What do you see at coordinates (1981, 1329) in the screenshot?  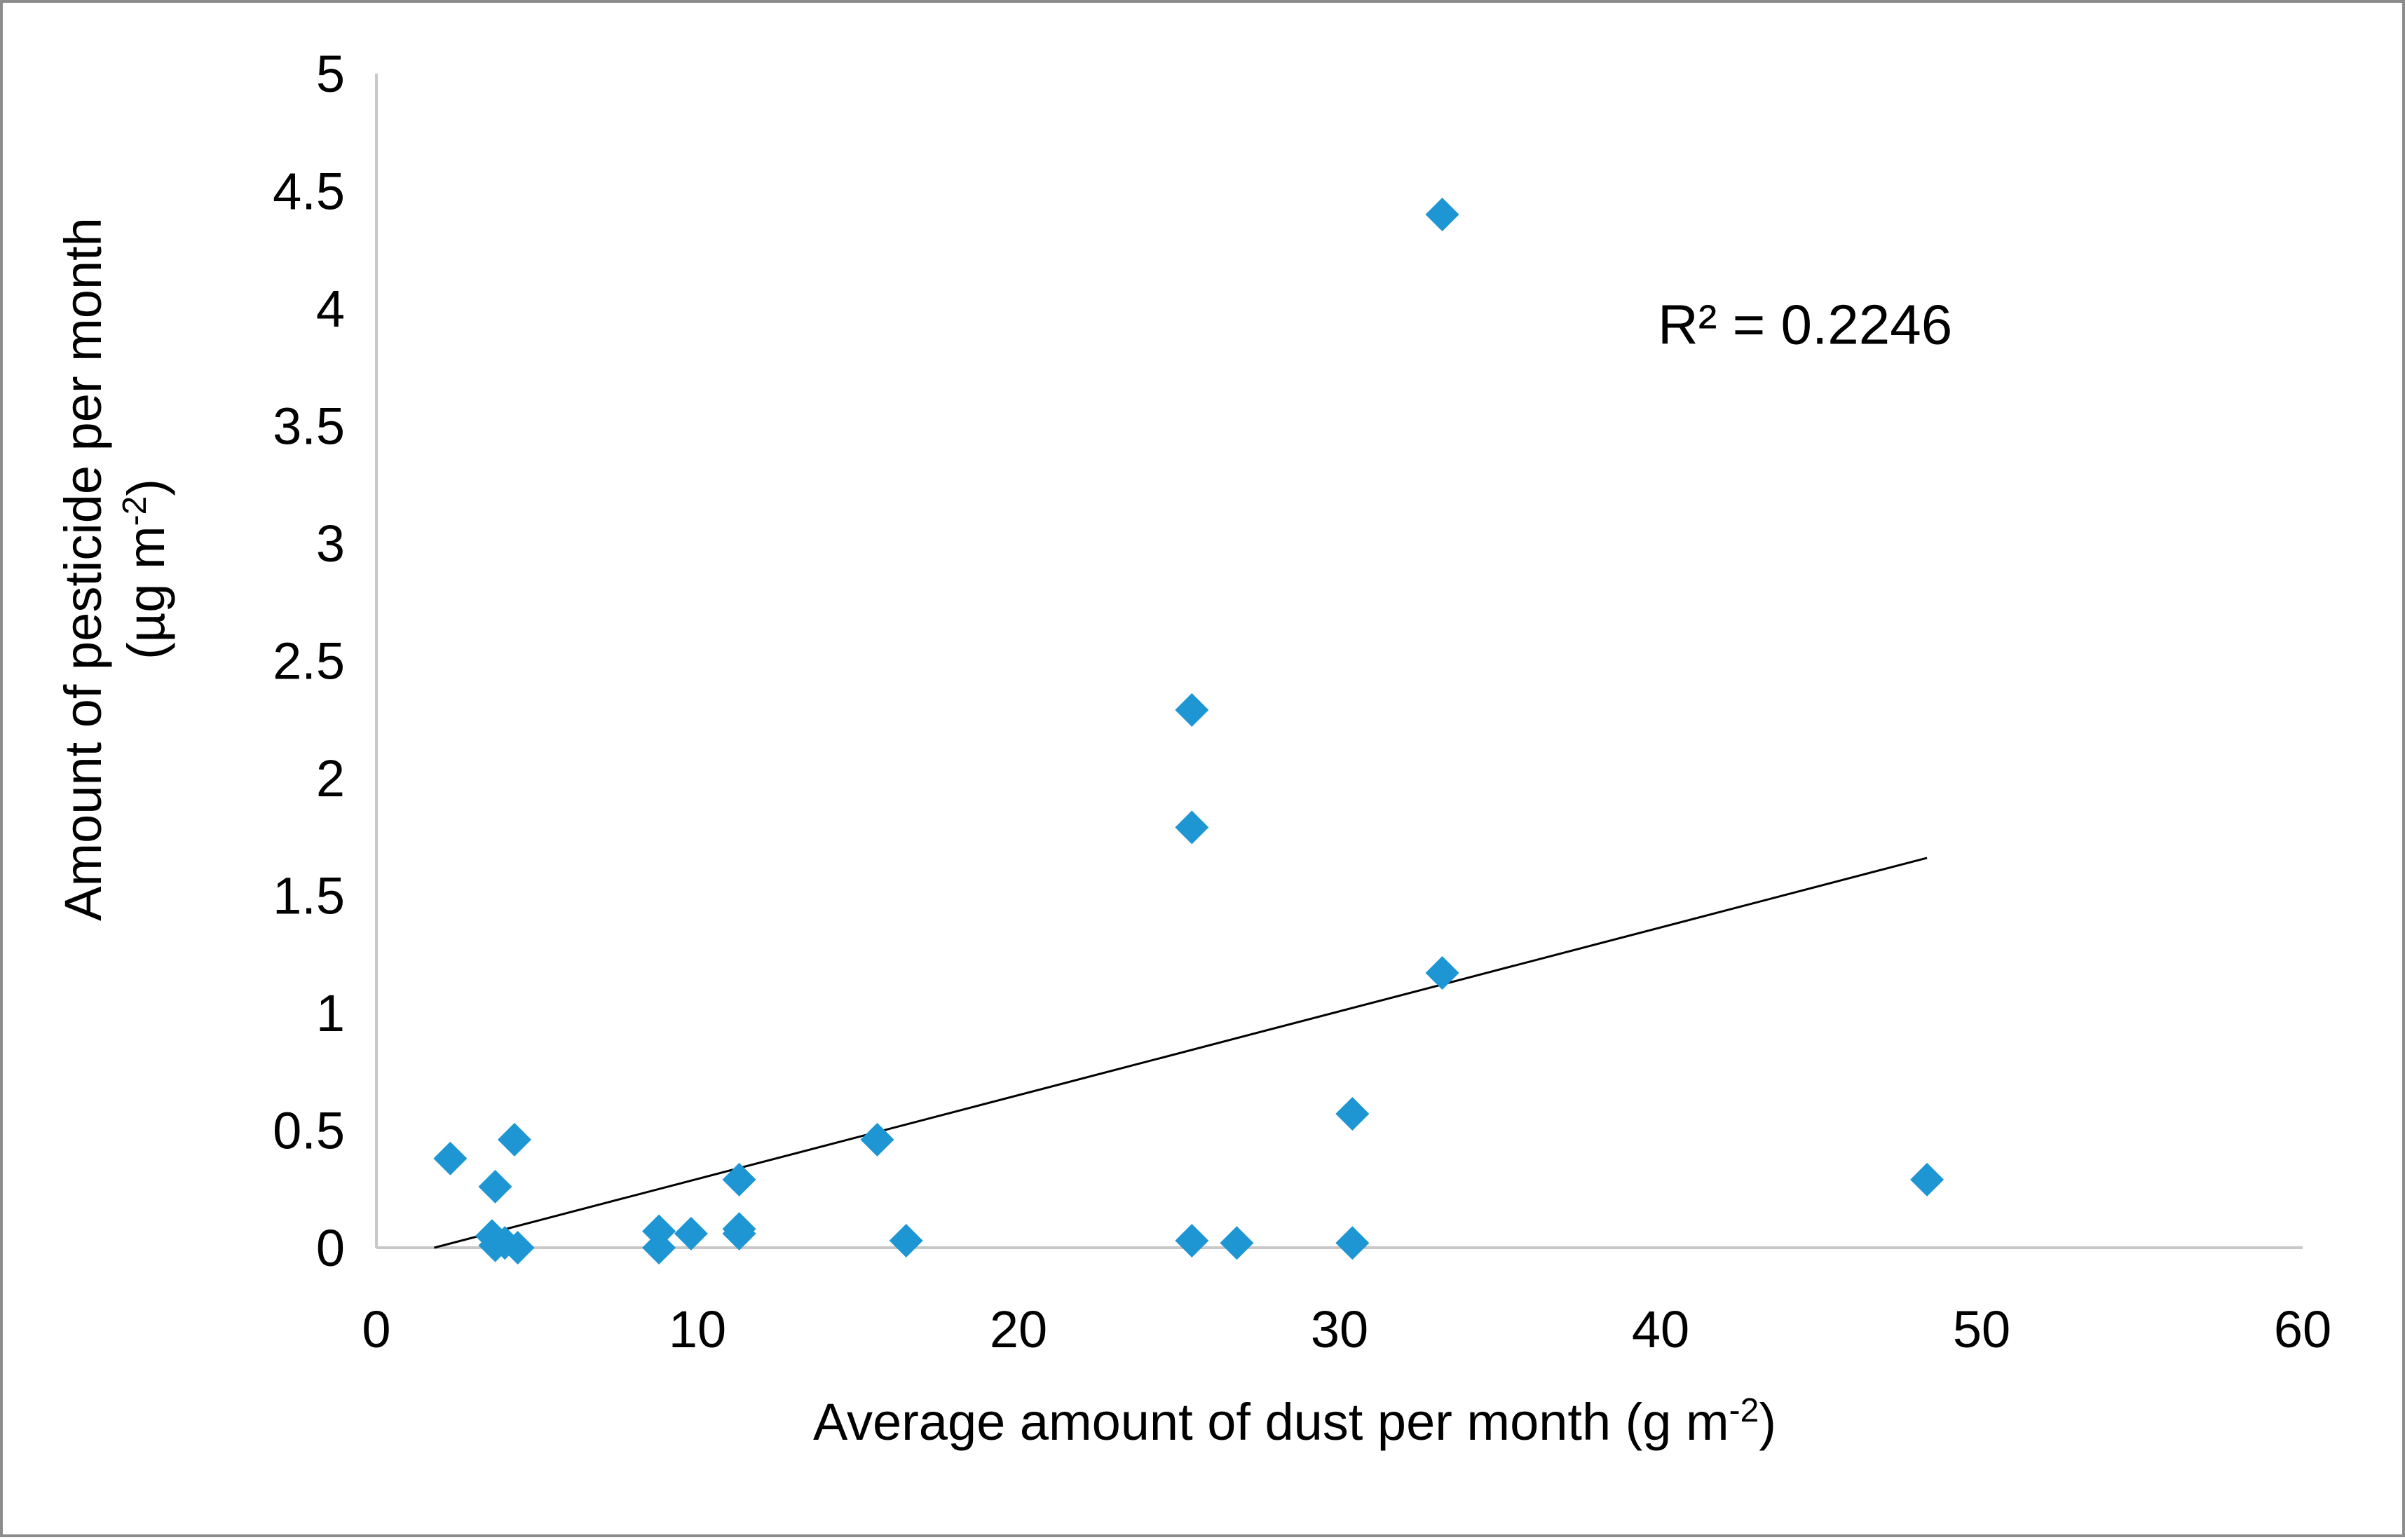 I see `x-tick-label: 50` at bounding box center [1981, 1329].